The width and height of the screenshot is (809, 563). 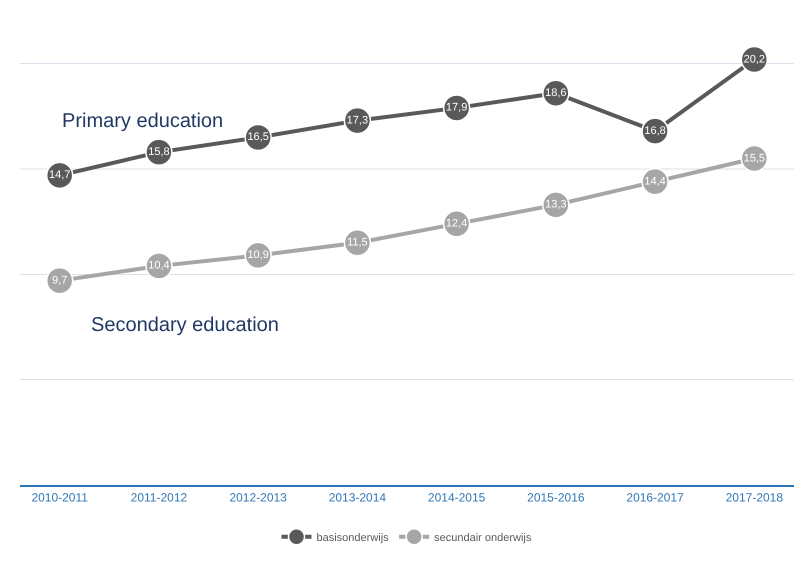 What do you see at coordinates (258, 137) in the screenshot?
I see `data-label: 16,5` at bounding box center [258, 137].